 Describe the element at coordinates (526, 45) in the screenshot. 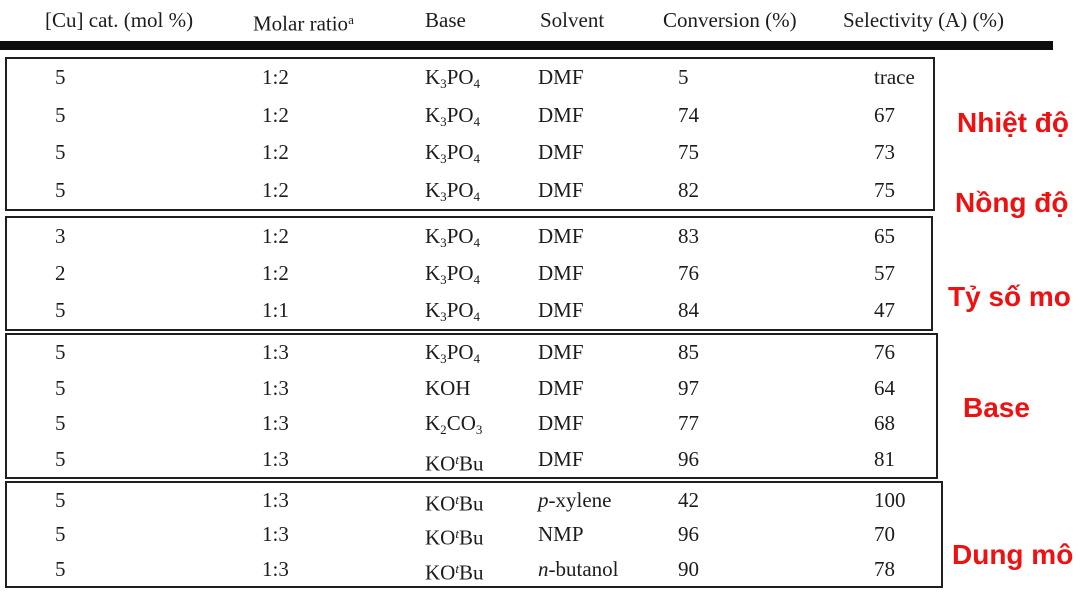

I see `header-separator-bar` at that location.